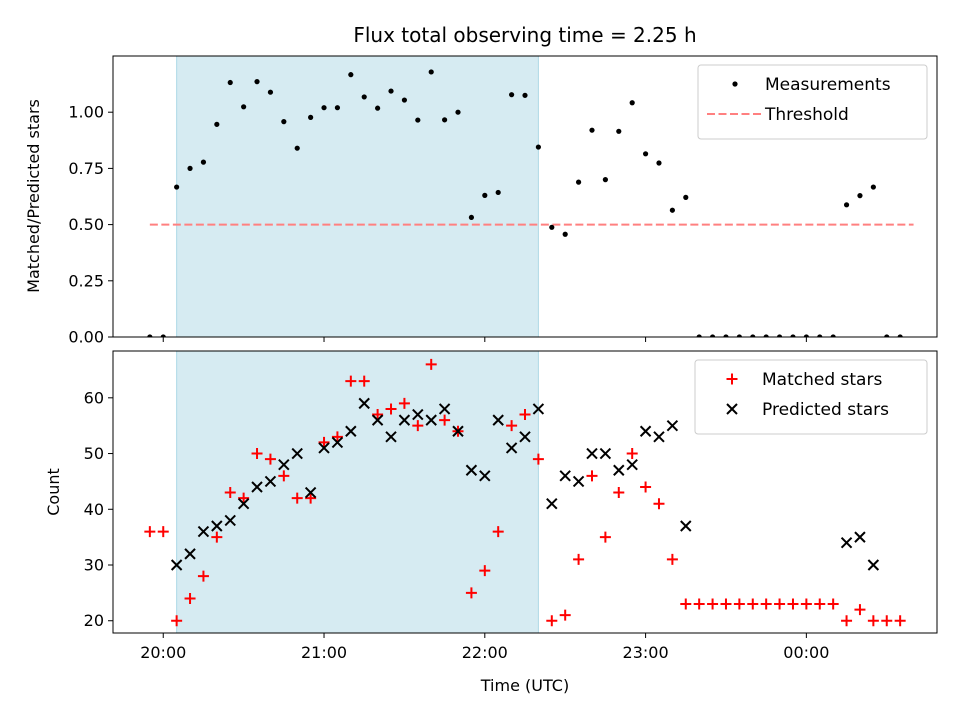  What do you see at coordinates (646, 652) in the screenshot?
I see `x-tick-label: 23:00` at bounding box center [646, 652].